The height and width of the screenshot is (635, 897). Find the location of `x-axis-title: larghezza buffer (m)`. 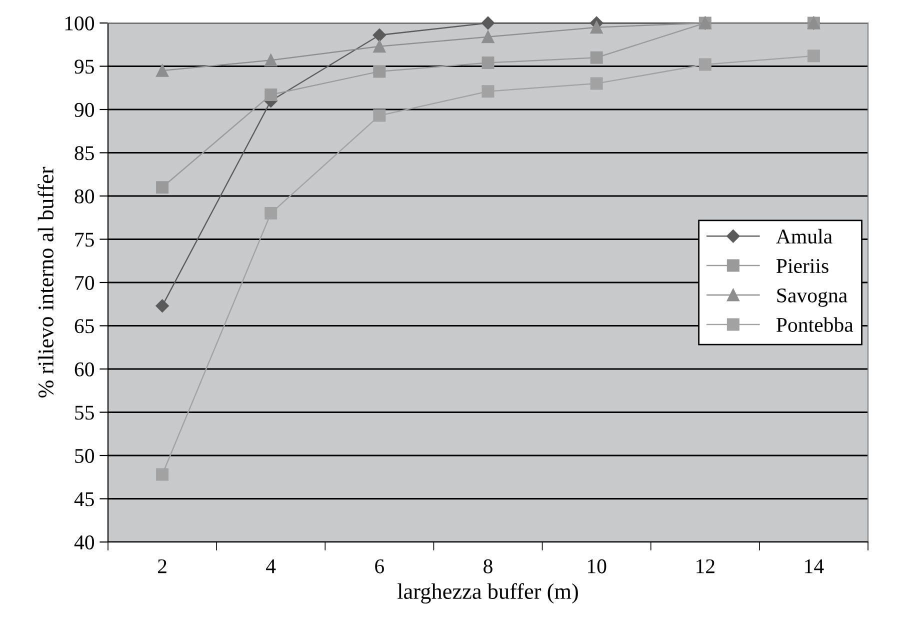

x-axis-title: larghezza buffer (m) is located at coordinates (488, 593).